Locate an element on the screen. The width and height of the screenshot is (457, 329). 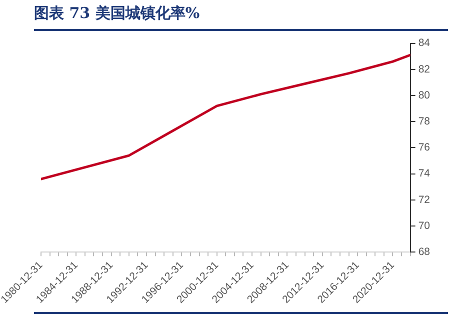
y-tick-label: 72 is located at coordinates (424, 200).